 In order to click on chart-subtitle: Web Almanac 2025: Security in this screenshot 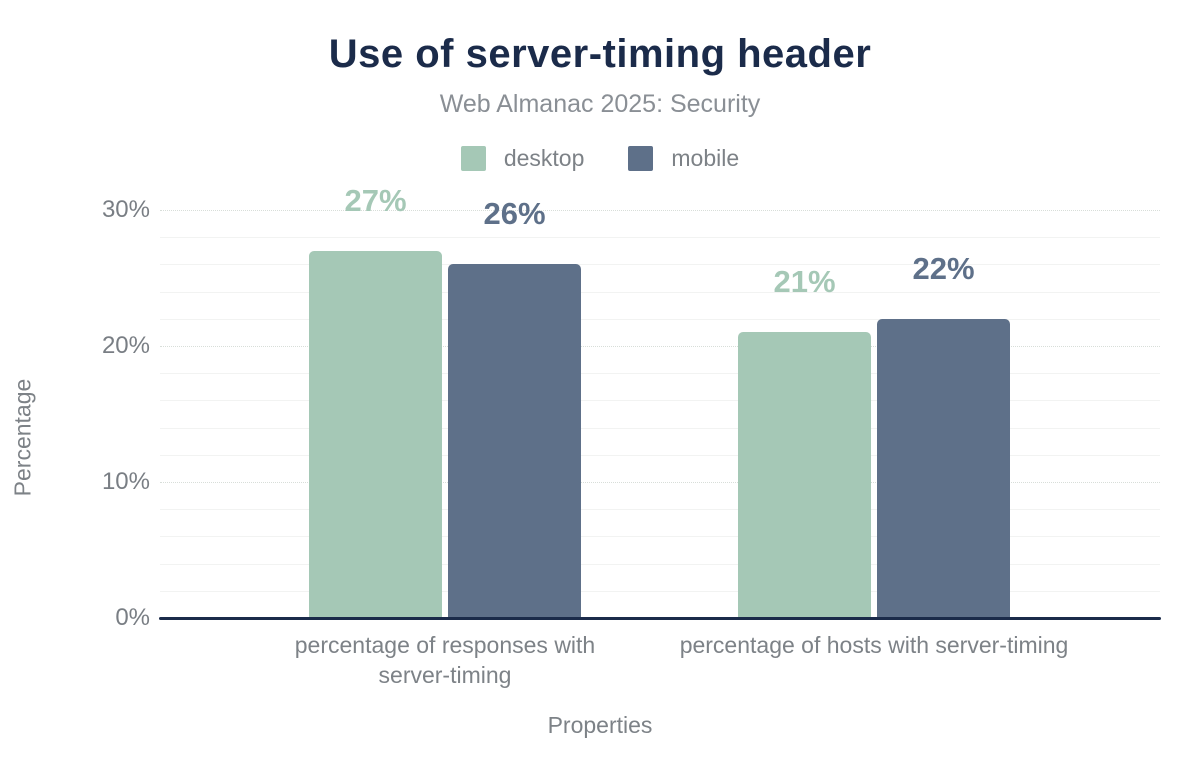, I will do `click(600, 104)`.